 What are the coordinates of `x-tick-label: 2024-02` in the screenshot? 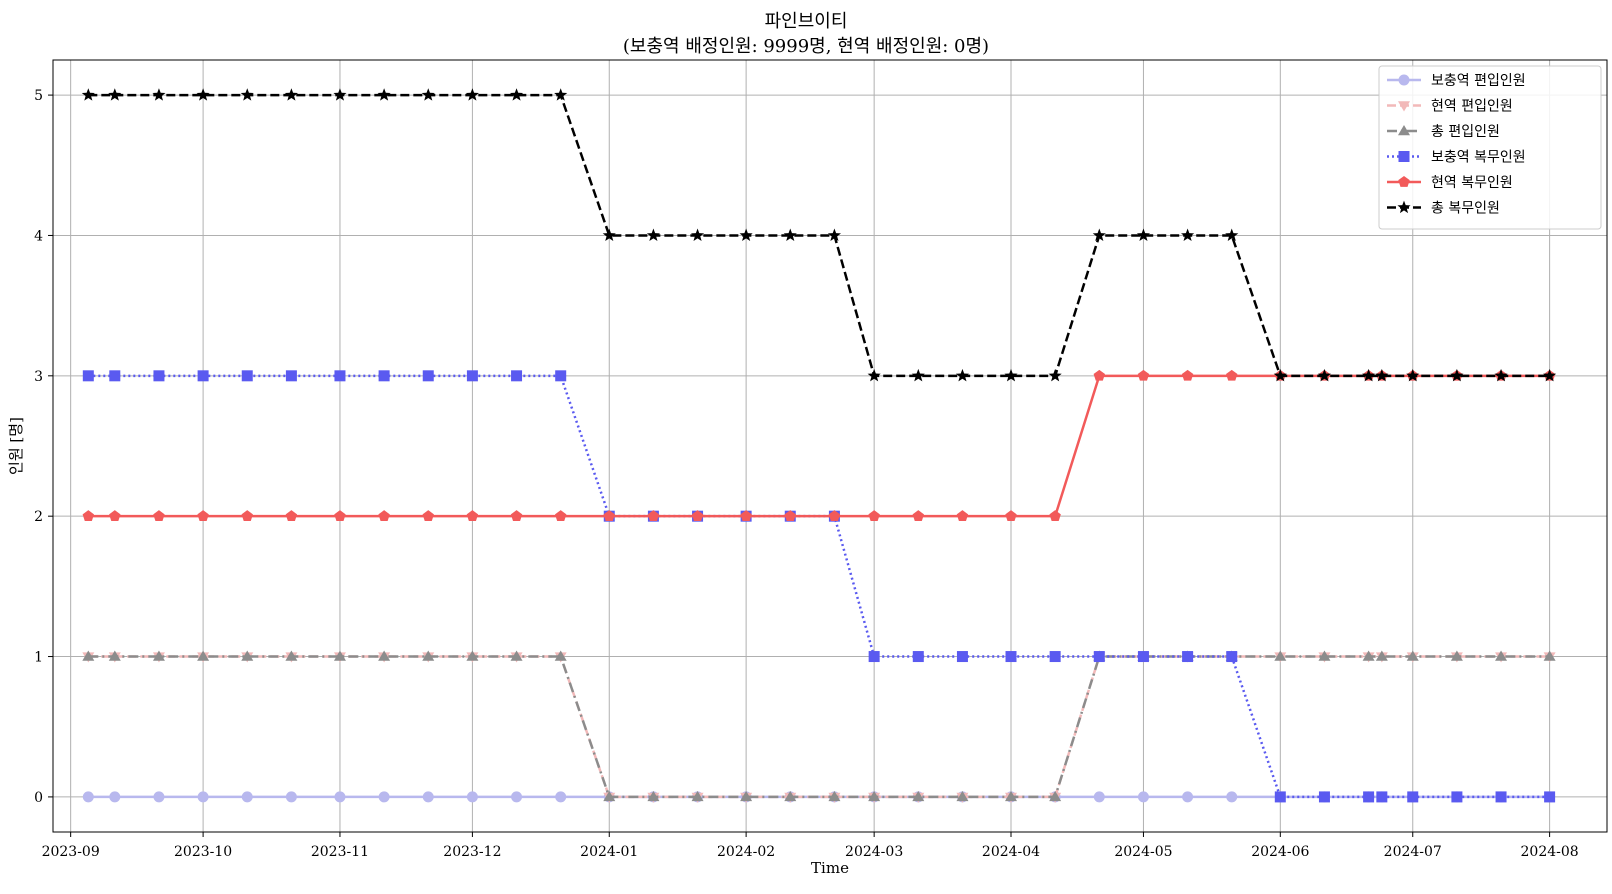 It's located at (746, 852).